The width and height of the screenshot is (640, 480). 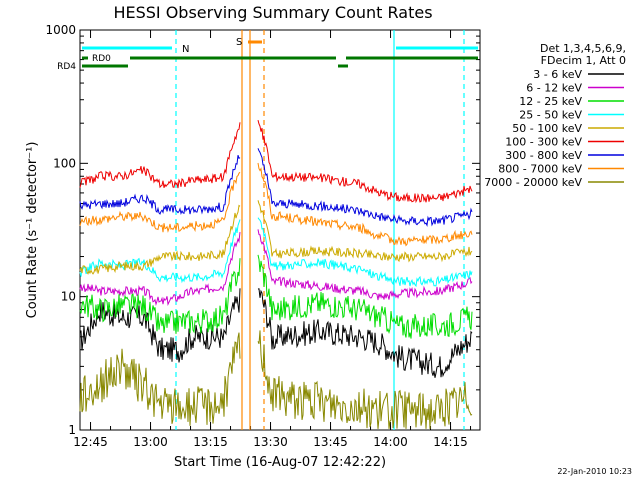 What do you see at coordinates (533, 182) in the screenshot?
I see `legend-label: 7000 - 20000 keV` at bounding box center [533, 182].